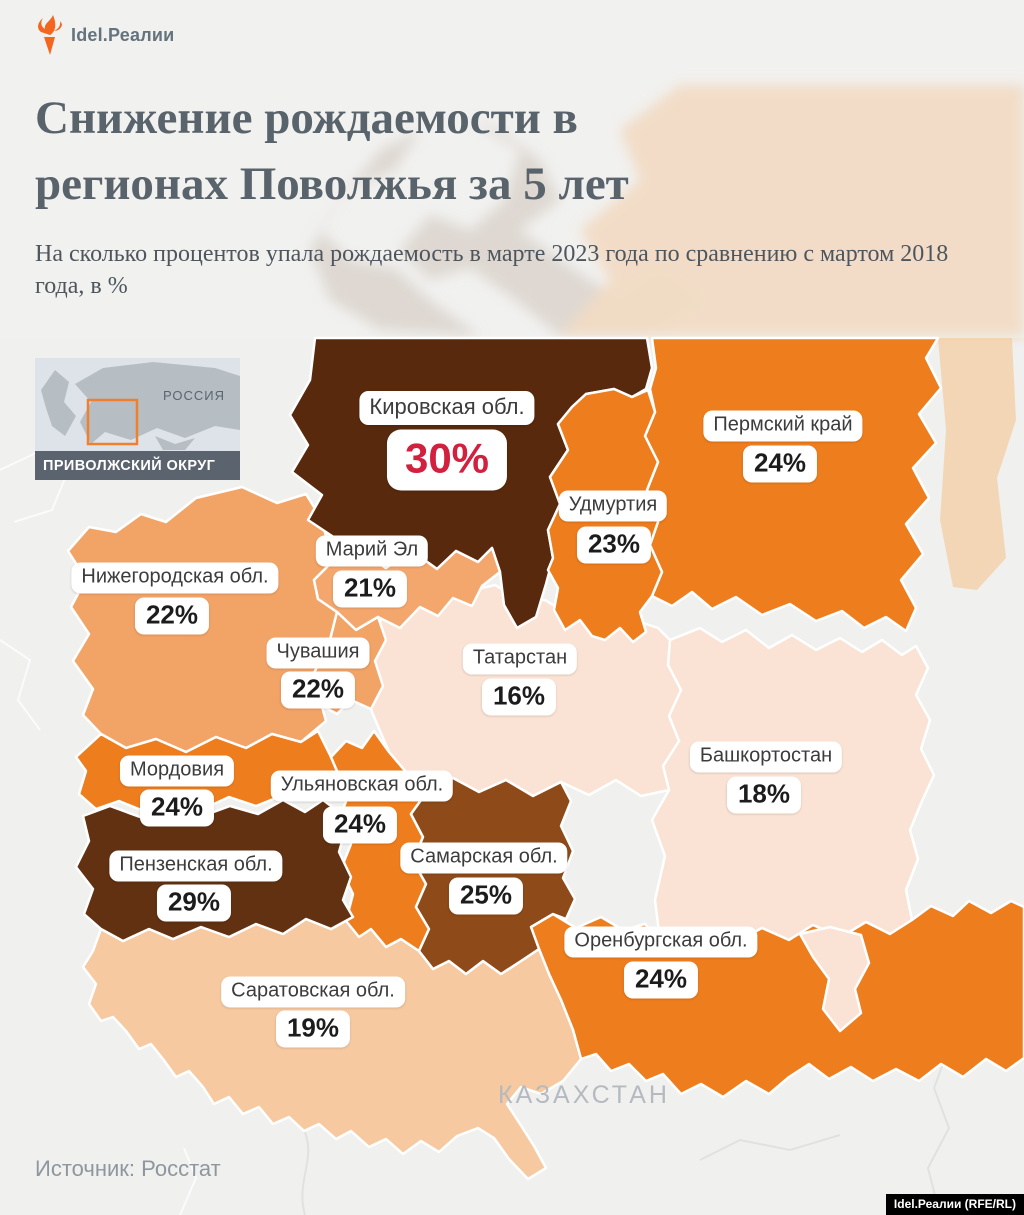 This screenshot has width=1024, height=1215. I want to click on logo: Idel.Реалии, so click(105, 35).